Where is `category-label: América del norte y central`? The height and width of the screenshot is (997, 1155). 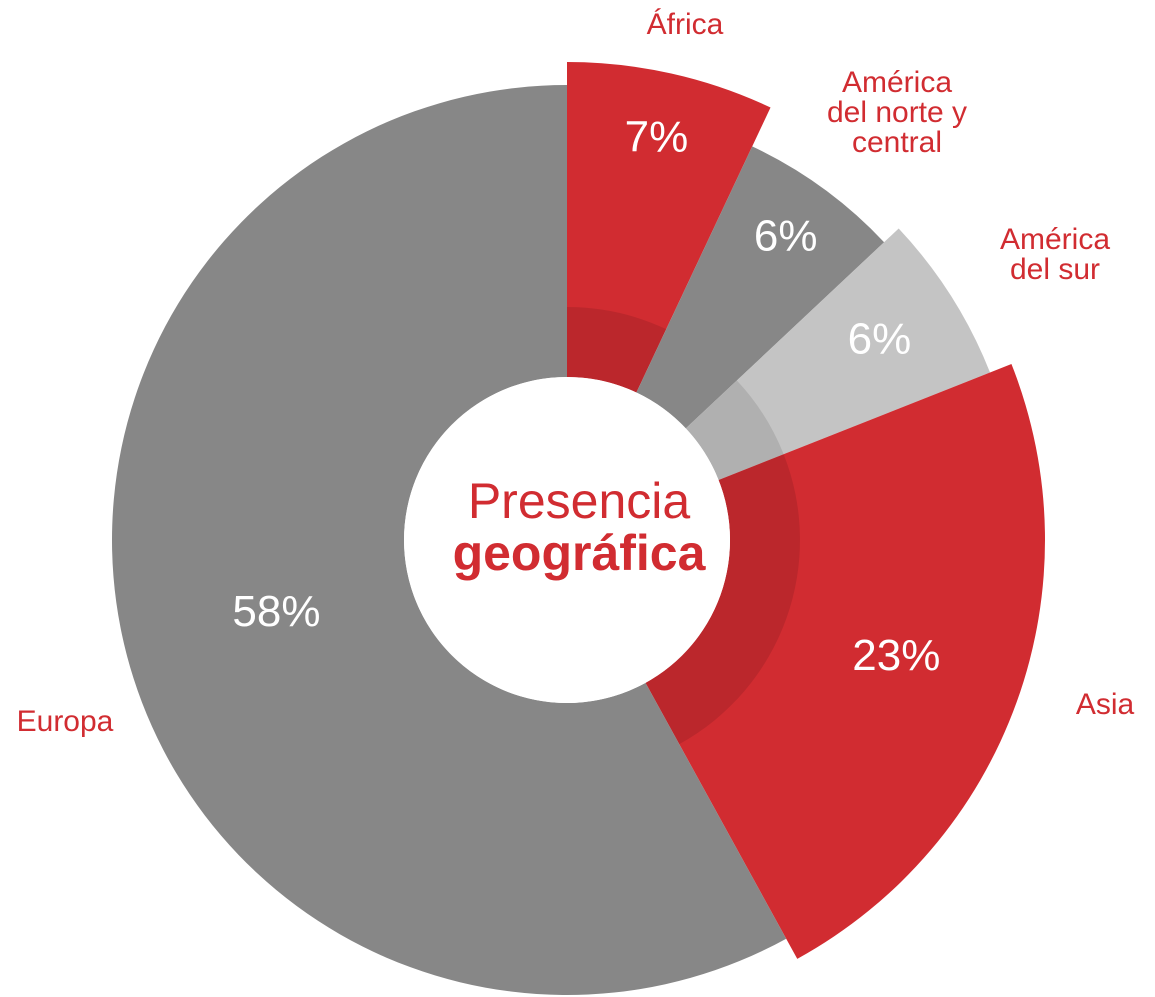 category-label: América del norte y central is located at coordinates (897, 112).